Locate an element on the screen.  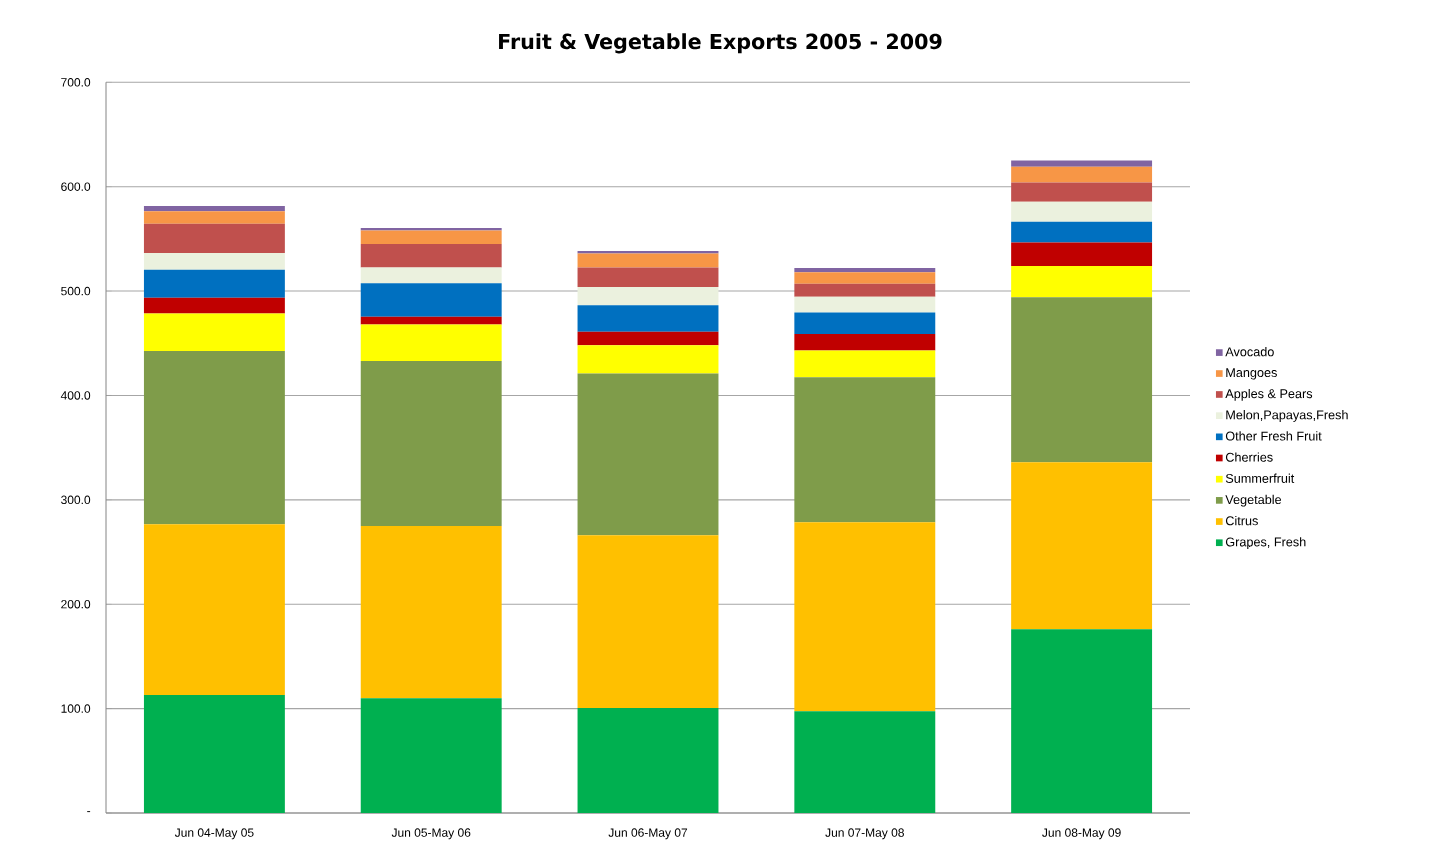
legend-label: Citrus is located at coordinates (1241, 520).